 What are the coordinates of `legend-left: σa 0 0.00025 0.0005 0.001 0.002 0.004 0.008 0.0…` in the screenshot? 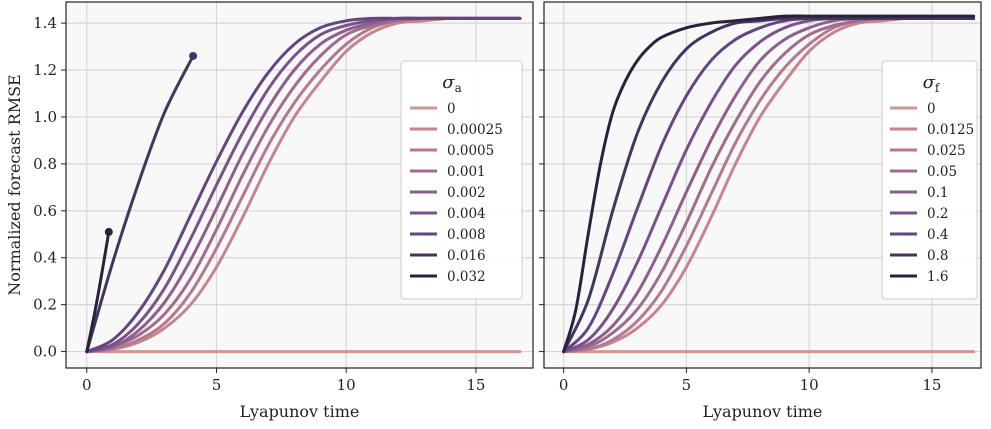 It's located at (461, 180).